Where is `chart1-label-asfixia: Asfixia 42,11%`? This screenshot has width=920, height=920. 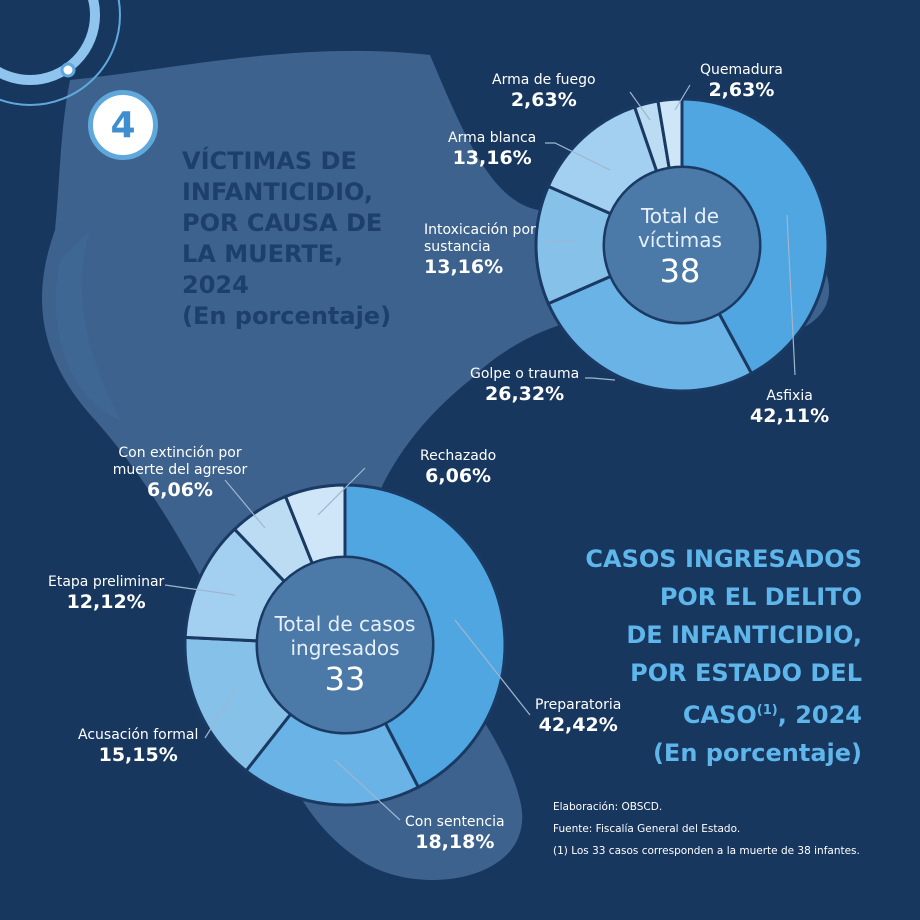 chart1-label-asfixia: Asfixia 42,11% is located at coordinates (789, 408).